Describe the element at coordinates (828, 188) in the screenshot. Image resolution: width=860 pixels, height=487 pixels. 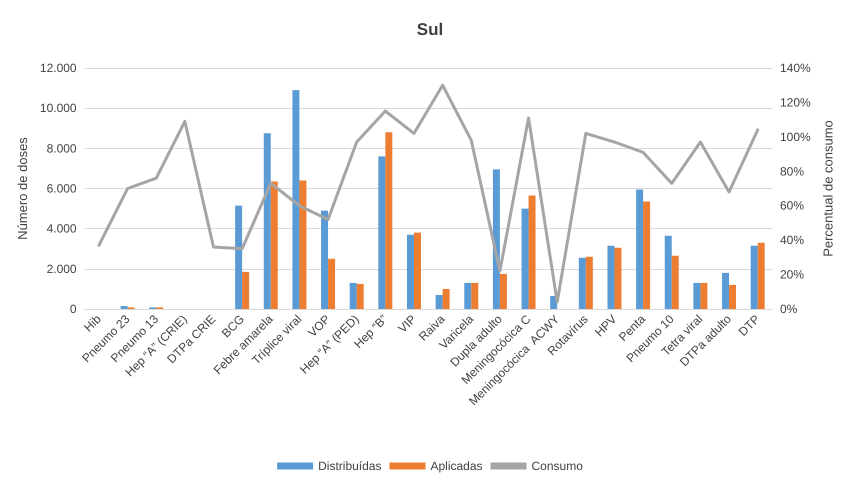
I see `y2-axis-title: Percentual de consumo` at that location.